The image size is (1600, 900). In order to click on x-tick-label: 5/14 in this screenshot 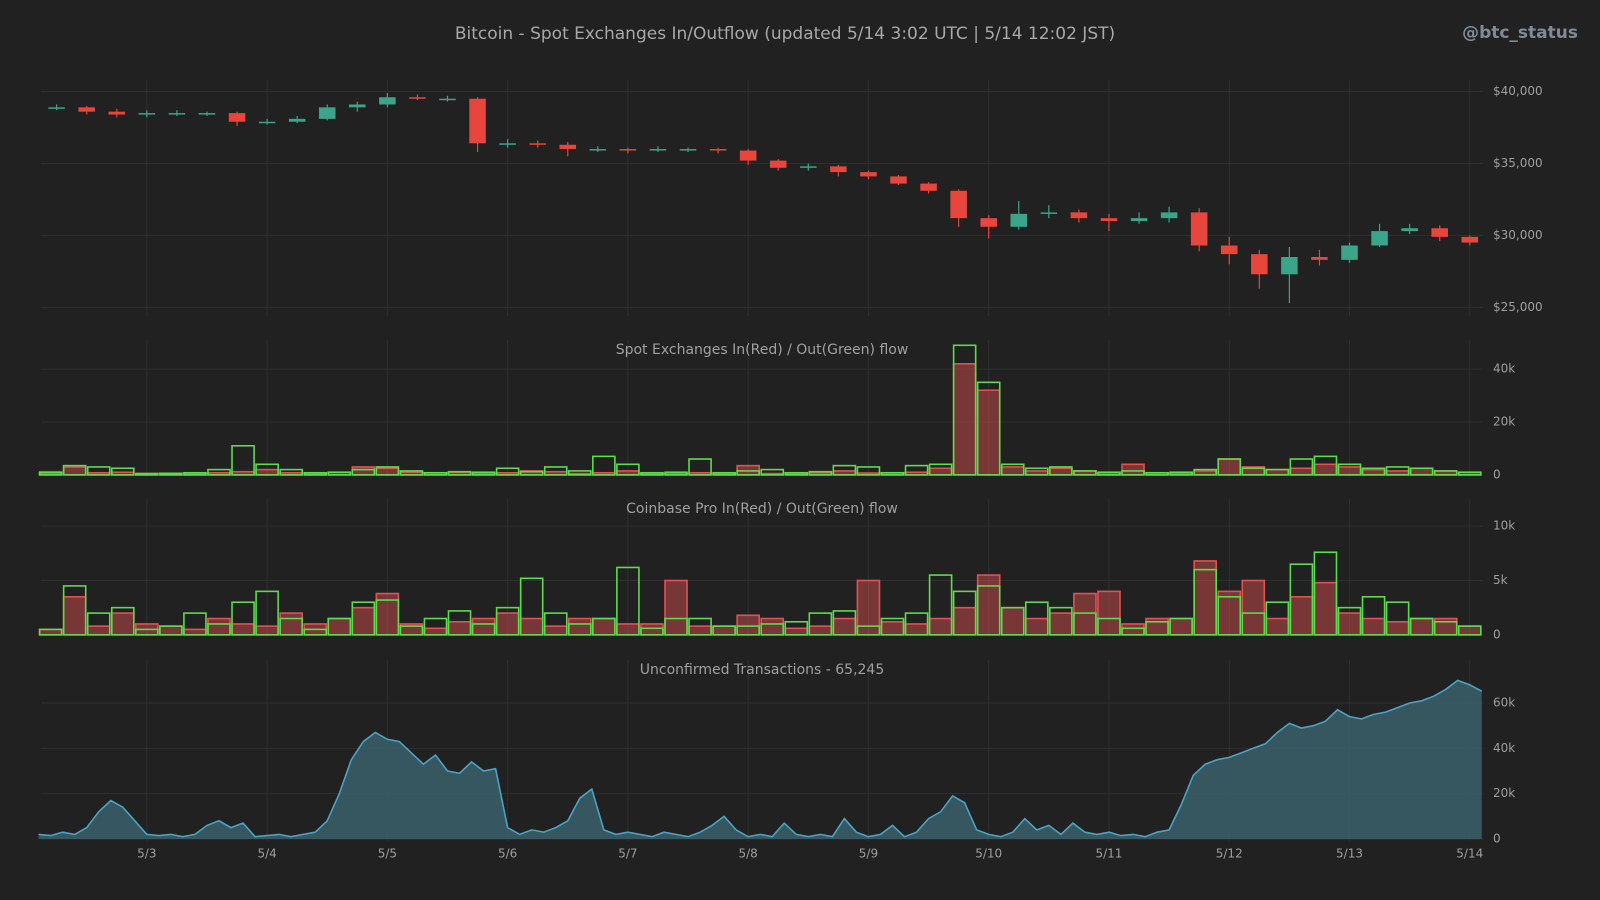, I will do `click(1469, 854)`.